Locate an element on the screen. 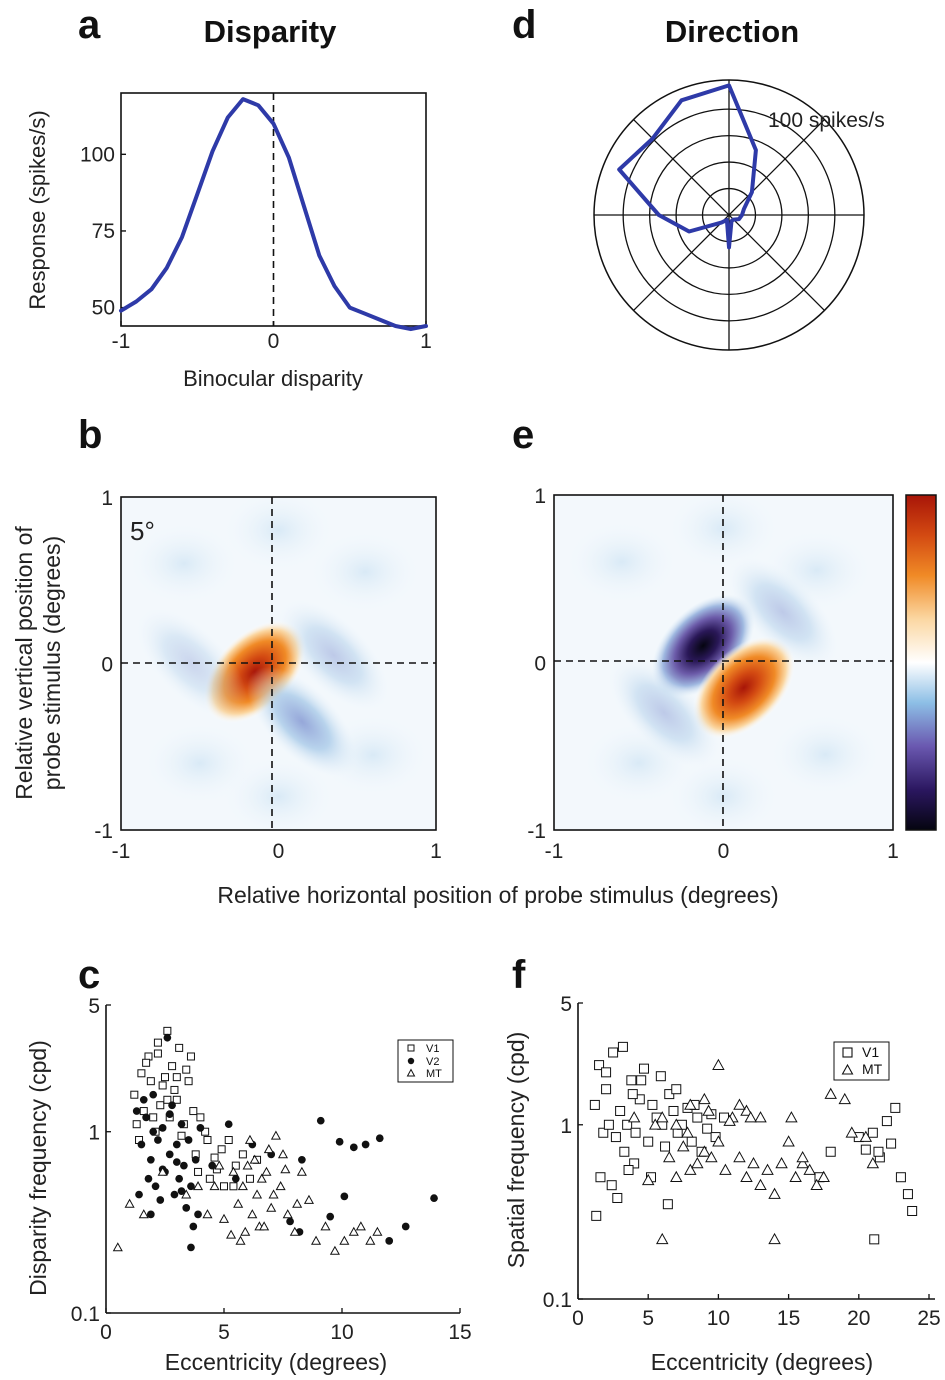 The width and height of the screenshot is (945, 1380). legend-f-mt-marker is located at coordinates (847, 1069).